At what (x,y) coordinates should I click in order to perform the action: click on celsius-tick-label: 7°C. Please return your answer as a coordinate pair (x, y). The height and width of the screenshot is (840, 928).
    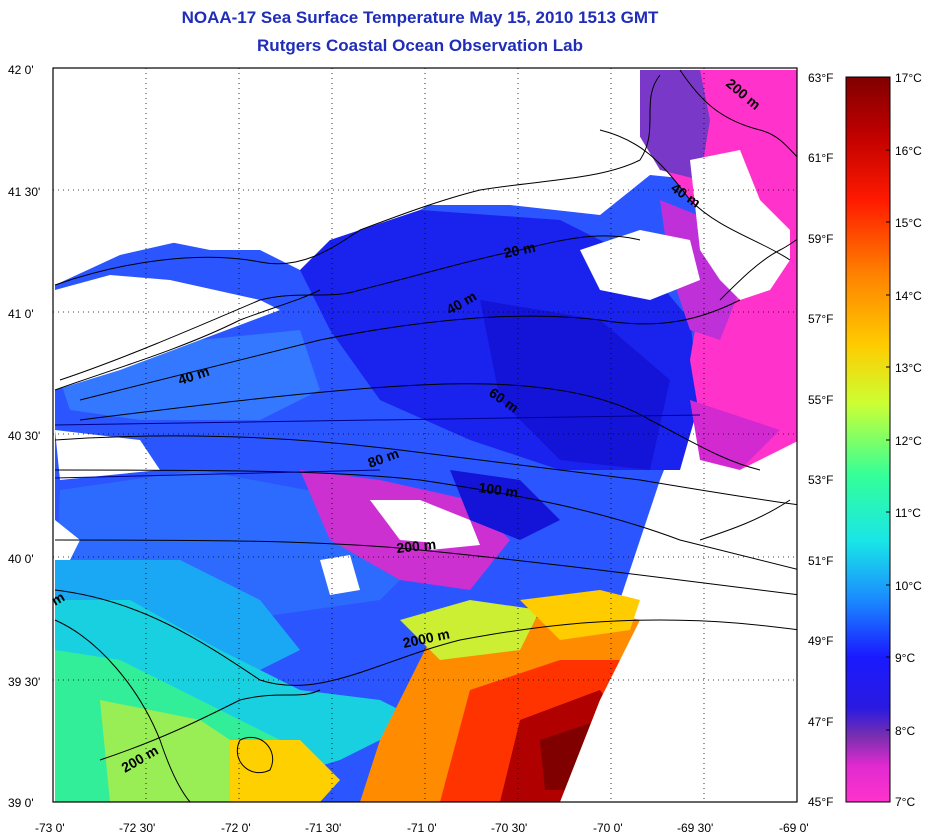
    Looking at the image, I should click on (905, 802).